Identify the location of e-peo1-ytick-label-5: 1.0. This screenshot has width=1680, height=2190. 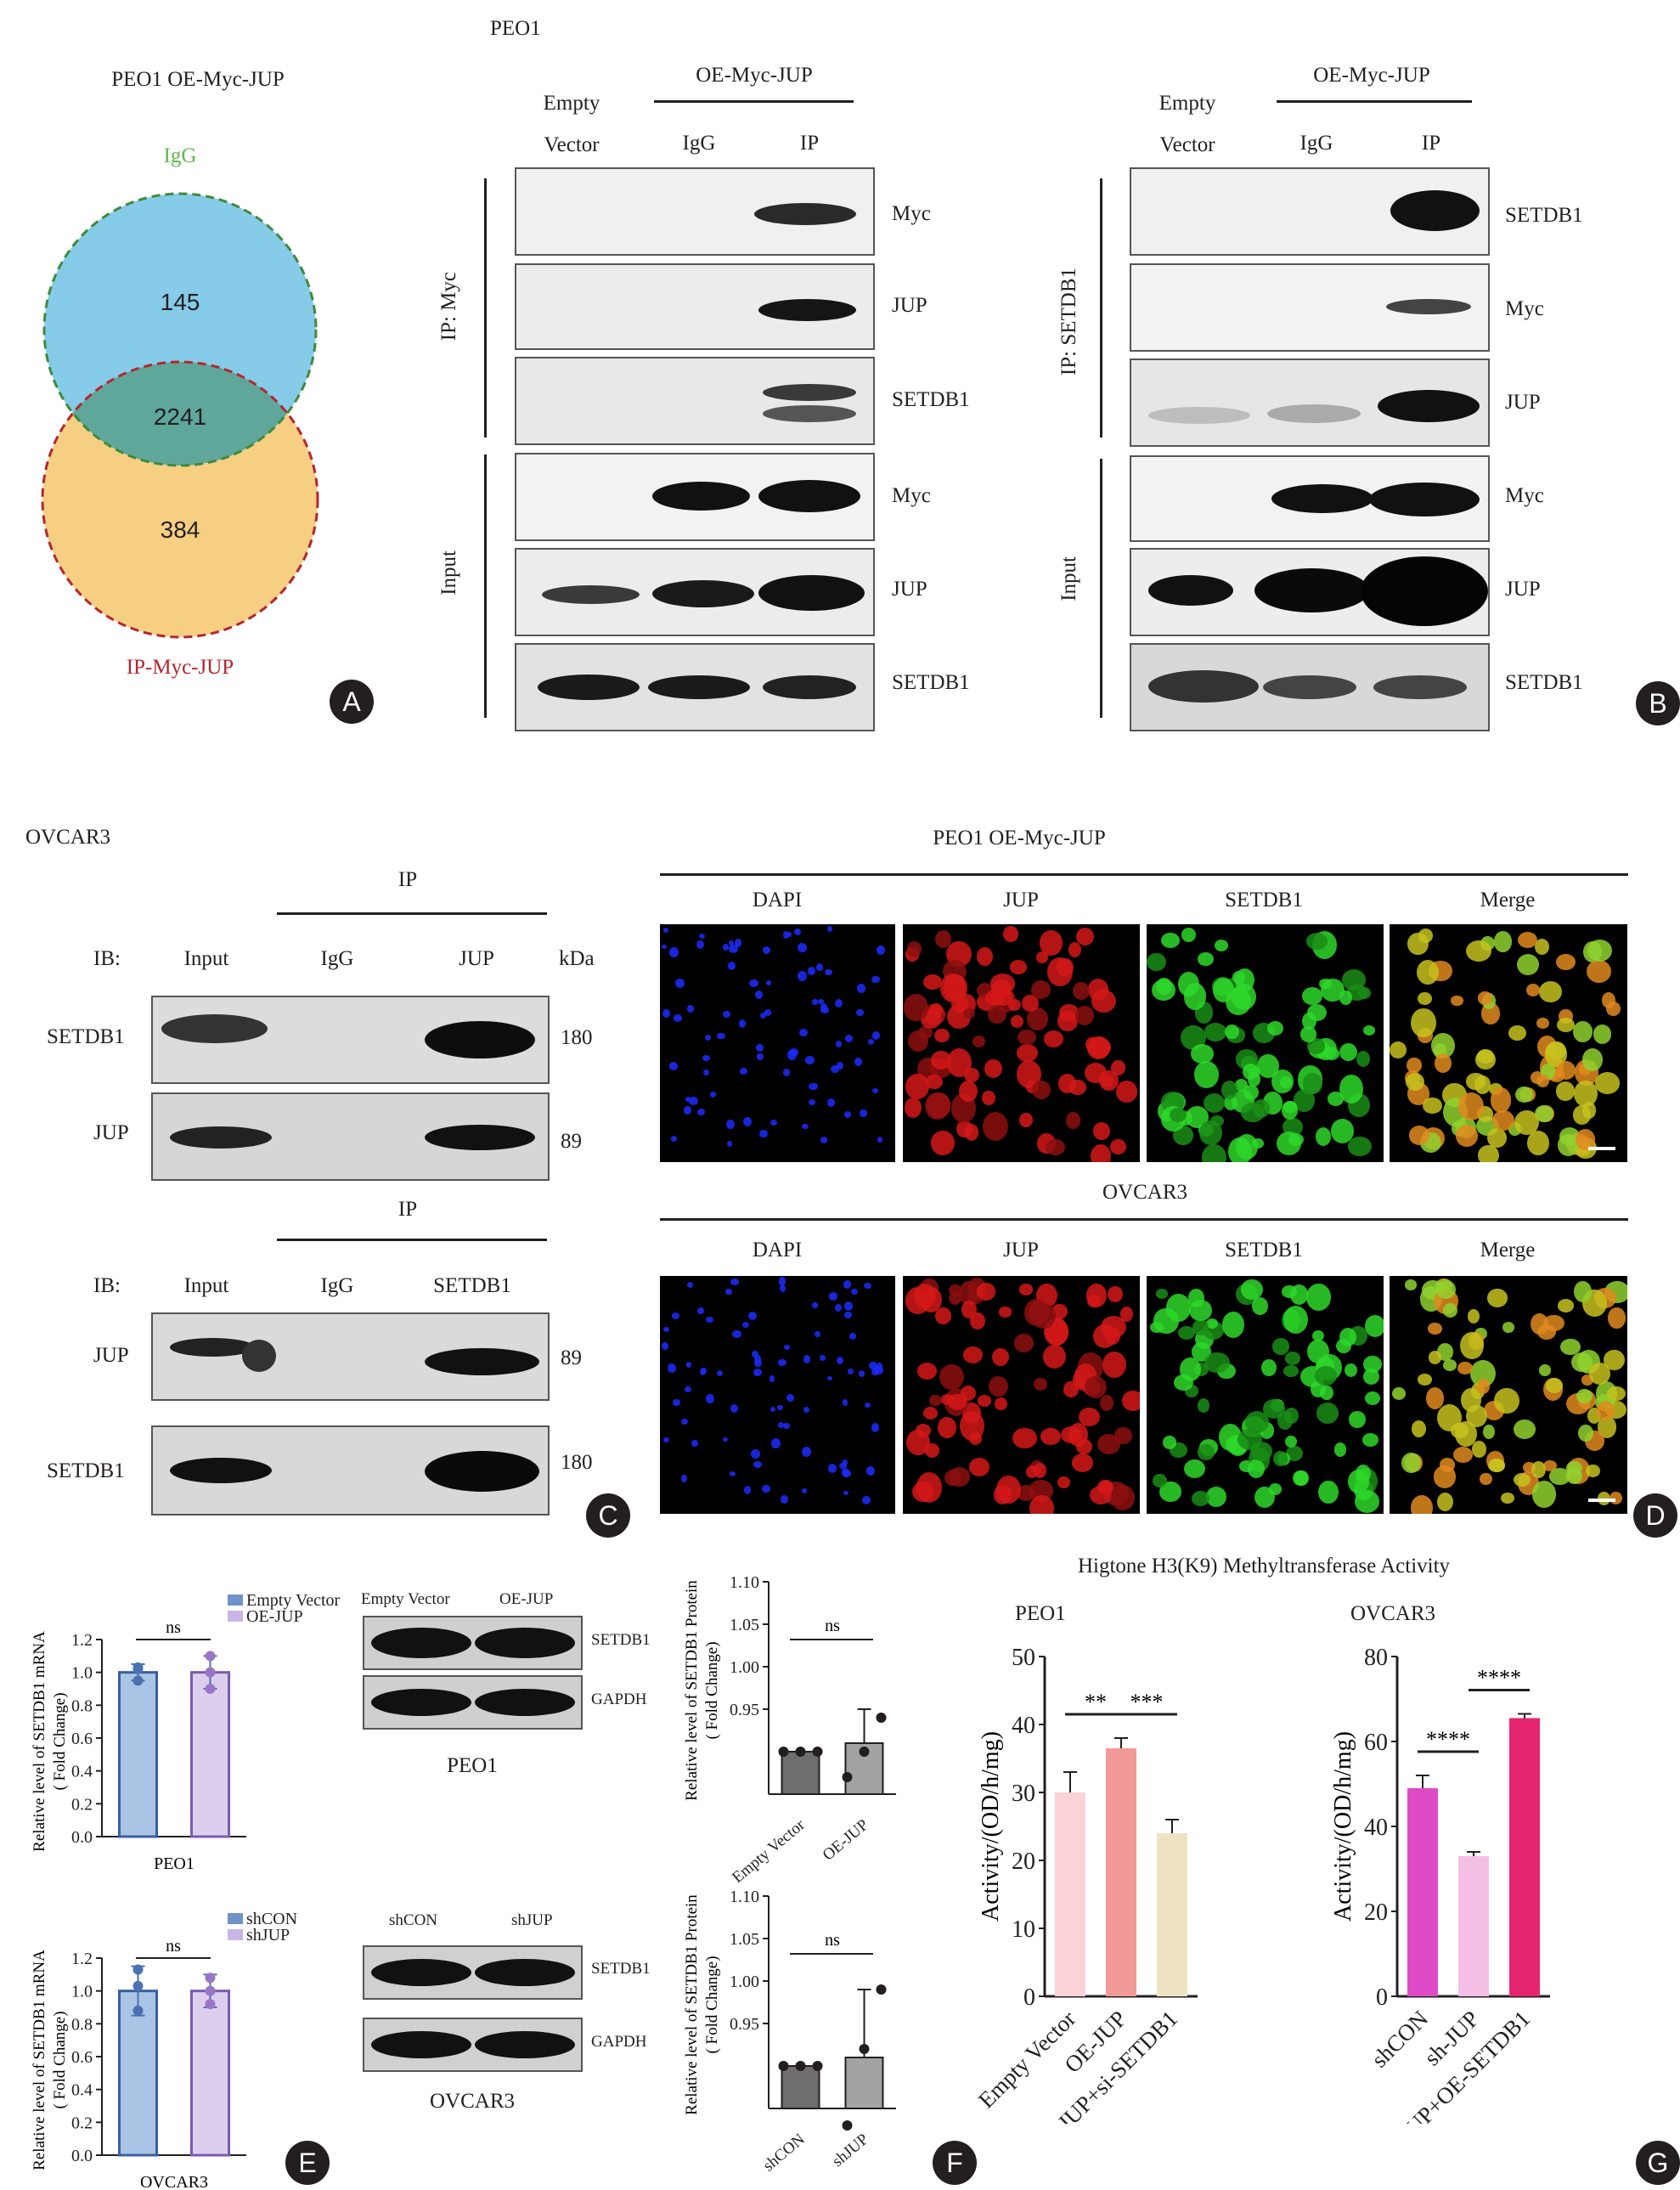
(82, 1674).